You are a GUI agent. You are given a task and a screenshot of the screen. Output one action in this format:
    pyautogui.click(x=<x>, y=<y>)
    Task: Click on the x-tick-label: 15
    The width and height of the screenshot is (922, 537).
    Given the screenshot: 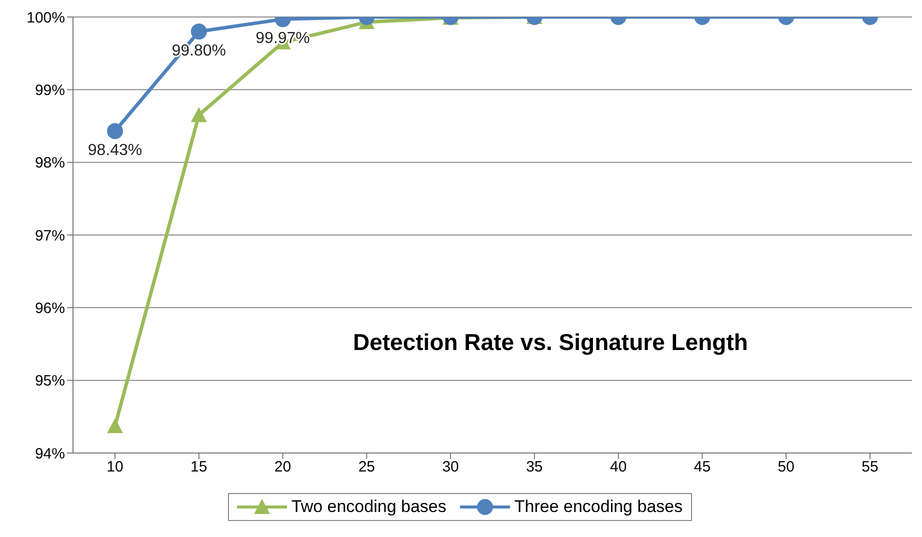 What is the action you would take?
    pyautogui.click(x=199, y=467)
    